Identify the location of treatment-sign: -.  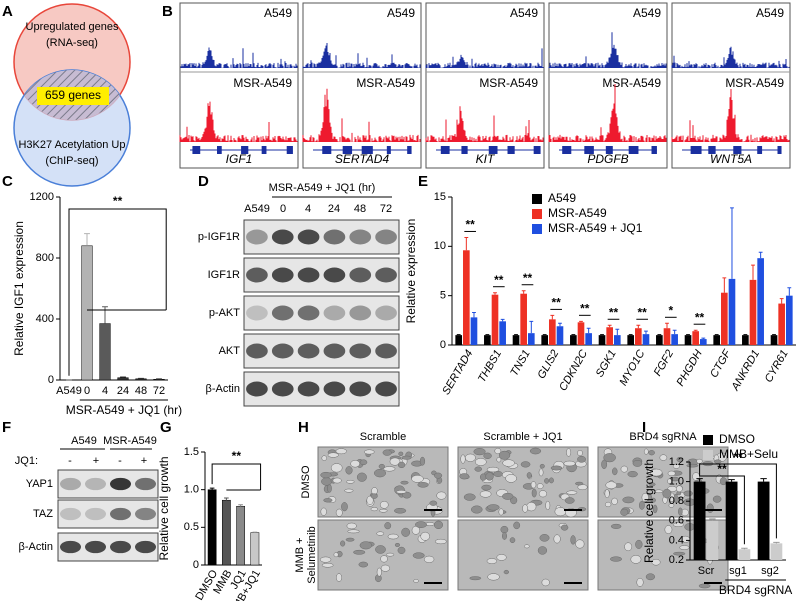
(120, 461).